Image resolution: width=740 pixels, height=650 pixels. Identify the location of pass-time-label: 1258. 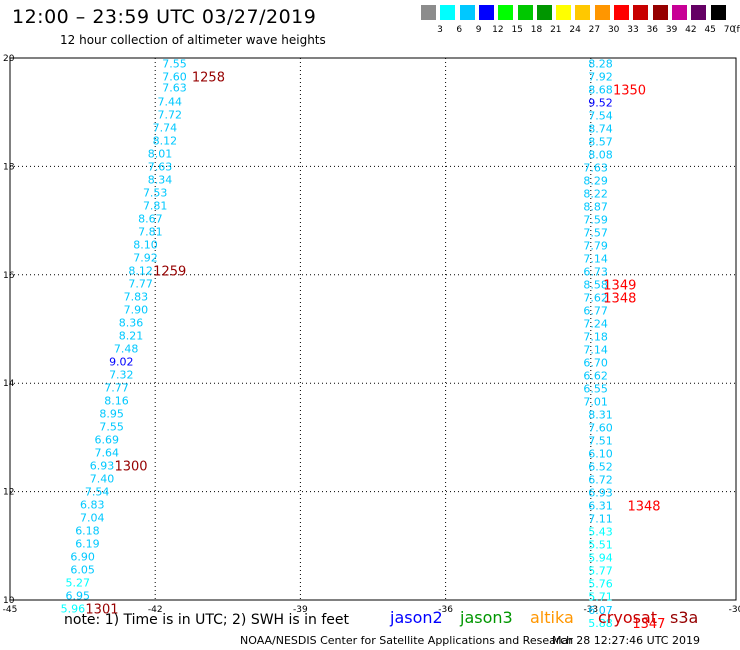
(208, 77).